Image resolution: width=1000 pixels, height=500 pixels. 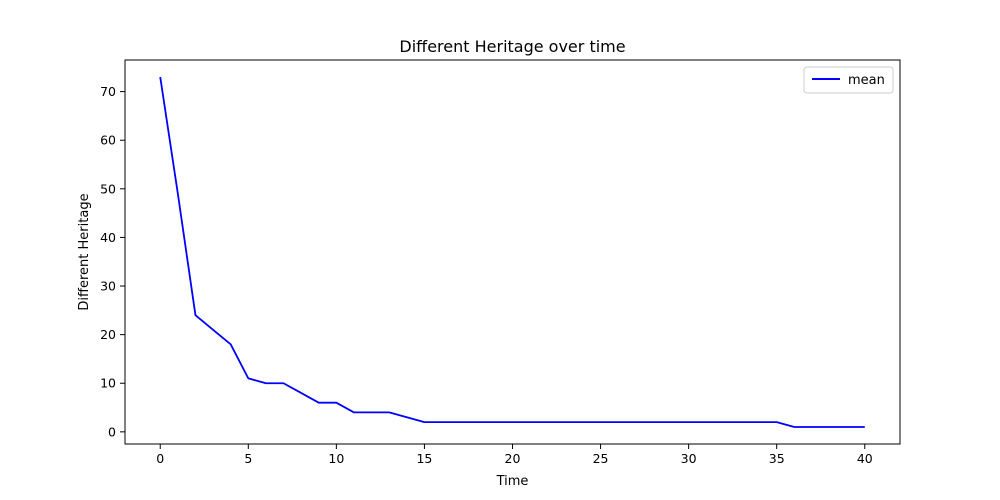 I want to click on legend: mean, so click(x=848, y=80).